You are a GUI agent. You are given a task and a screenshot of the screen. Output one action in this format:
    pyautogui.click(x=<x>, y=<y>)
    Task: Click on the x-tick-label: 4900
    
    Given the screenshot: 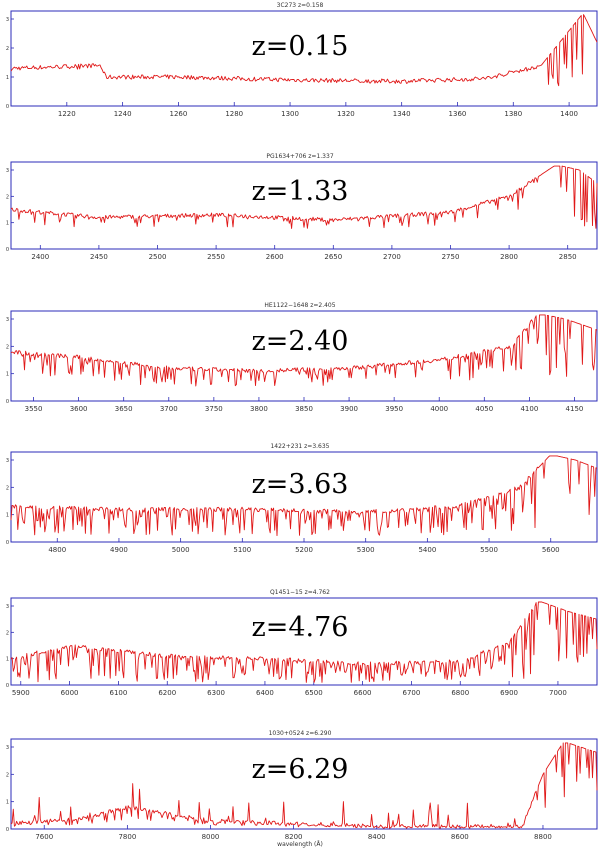 What is the action you would take?
    pyautogui.click(x=119, y=550)
    